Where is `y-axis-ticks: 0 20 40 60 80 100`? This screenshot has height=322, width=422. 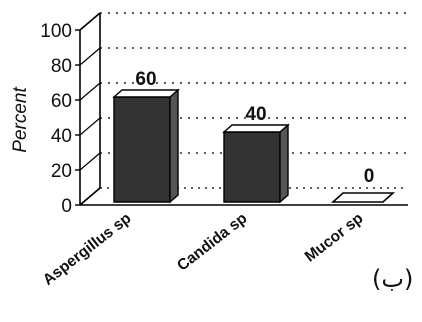 y-axis-ticks: 0 20 40 60 80 100 is located at coordinates (70, 114).